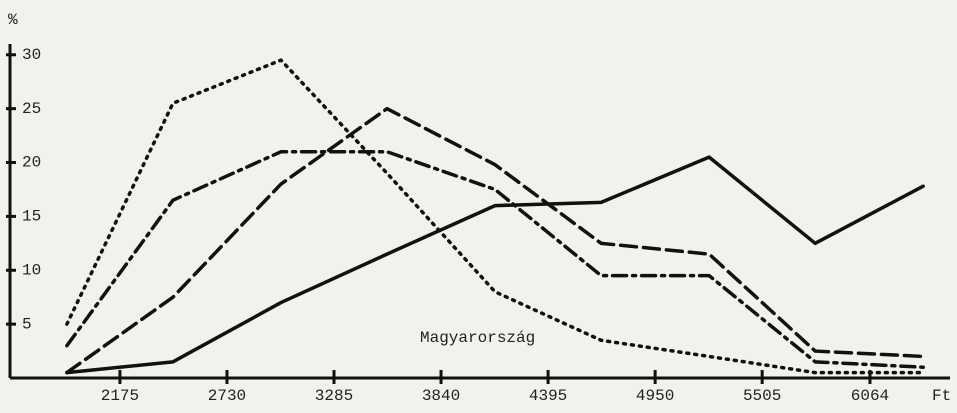  What do you see at coordinates (31, 55) in the screenshot?
I see `y-tick-label: 30` at bounding box center [31, 55].